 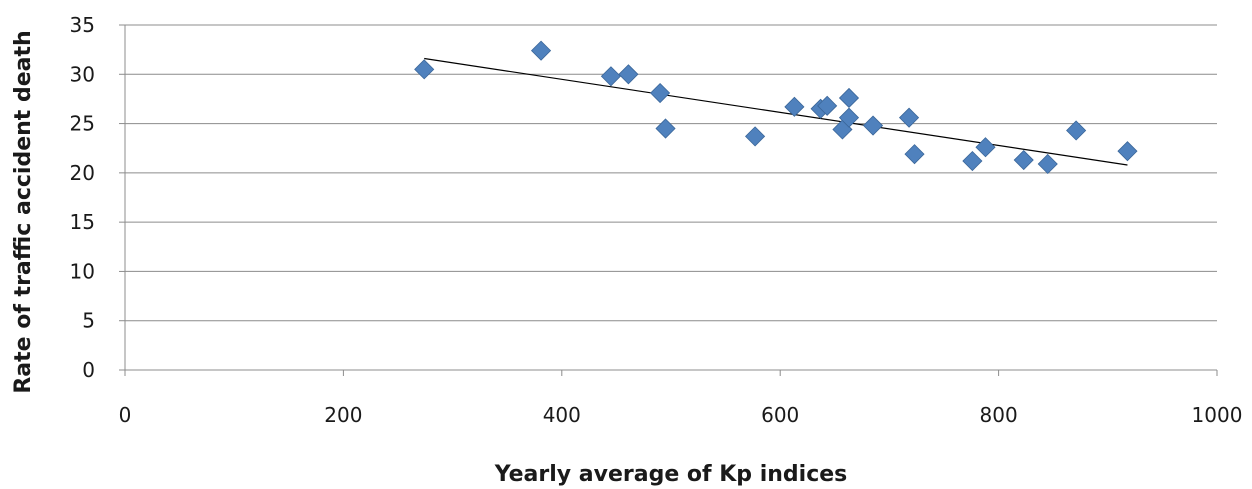 What do you see at coordinates (82, 173) in the screenshot?
I see `y-tick-label-20: 20` at bounding box center [82, 173].